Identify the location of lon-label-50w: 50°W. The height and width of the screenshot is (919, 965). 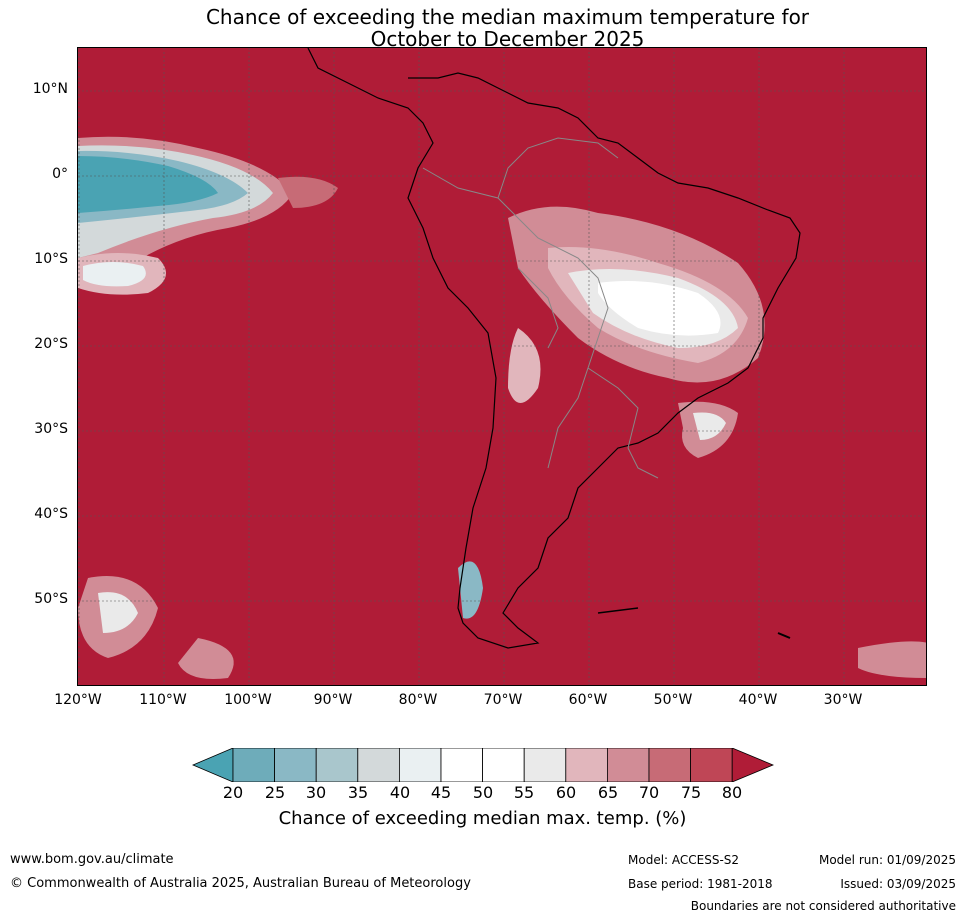
(673, 700).